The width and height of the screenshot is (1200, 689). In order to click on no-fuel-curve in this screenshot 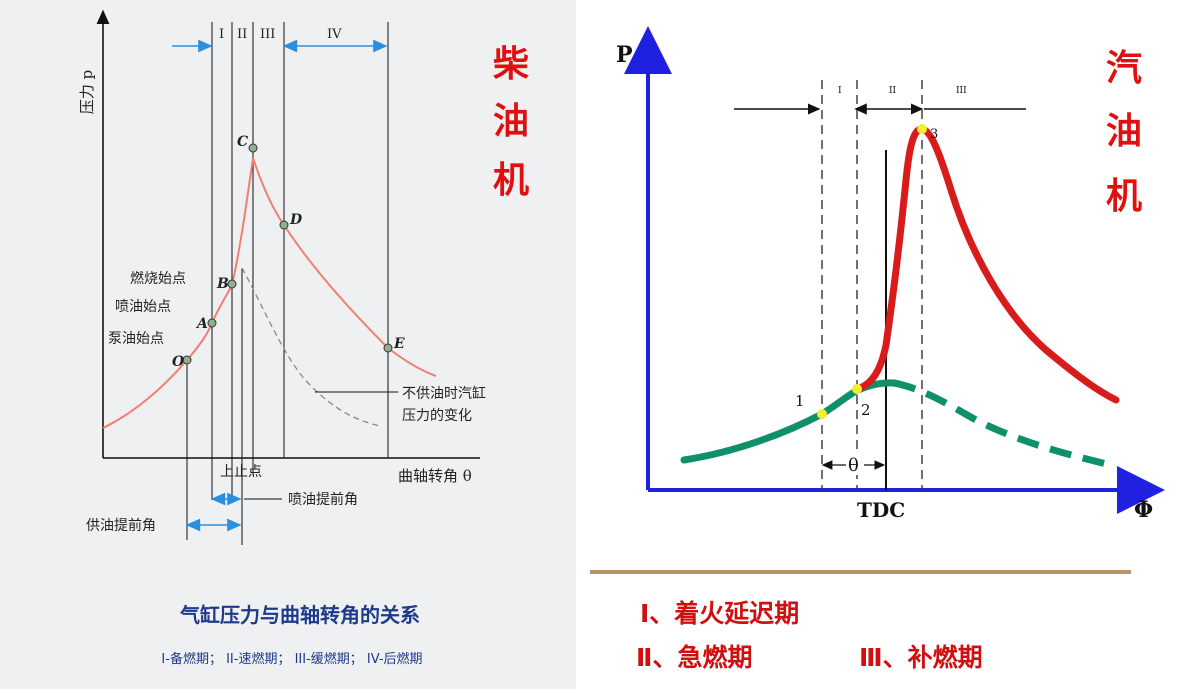, I will do `click(311, 347)`.